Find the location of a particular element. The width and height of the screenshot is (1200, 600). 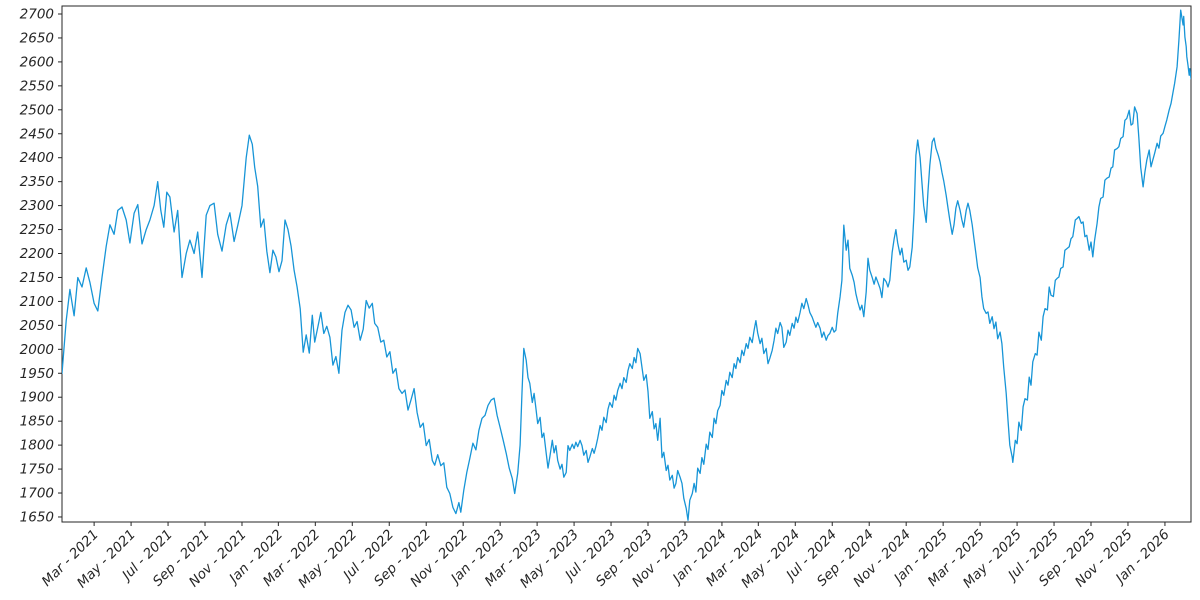

y-tick-label: 2100 is located at coordinates (37, 302).